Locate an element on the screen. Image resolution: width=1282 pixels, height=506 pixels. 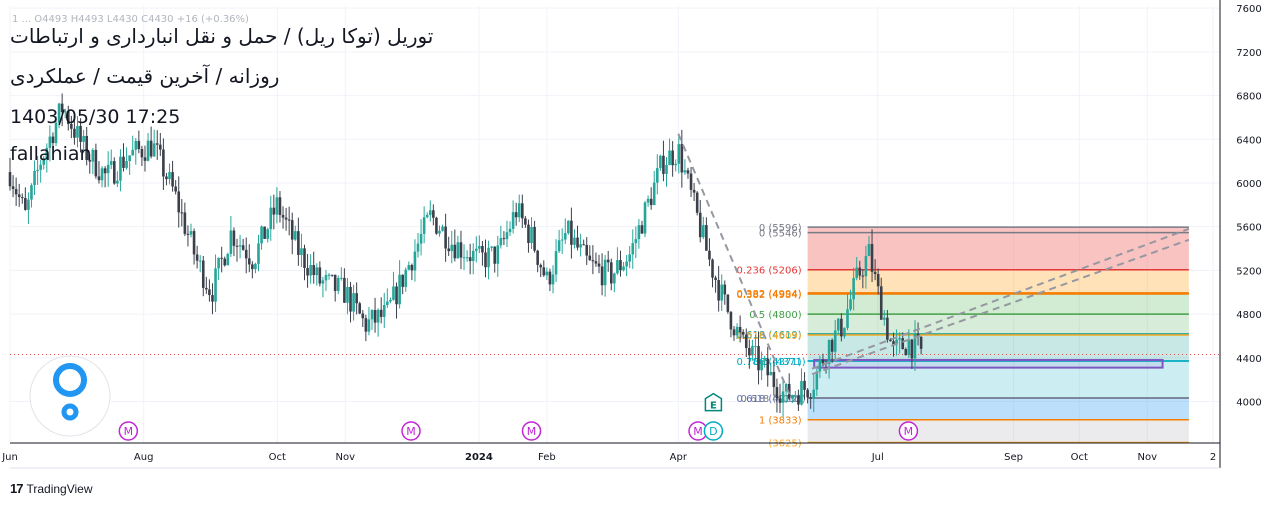
tradingview-brand: 17 TradingView is located at coordinates (51, 488).